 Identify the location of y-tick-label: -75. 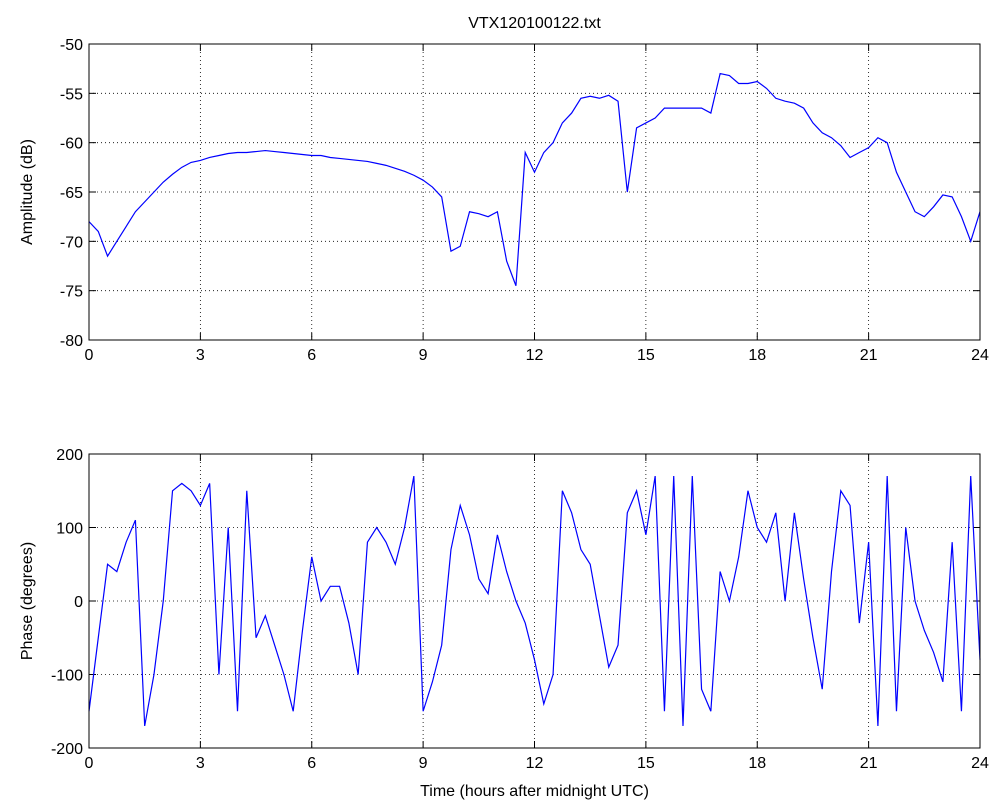
(71, 292).